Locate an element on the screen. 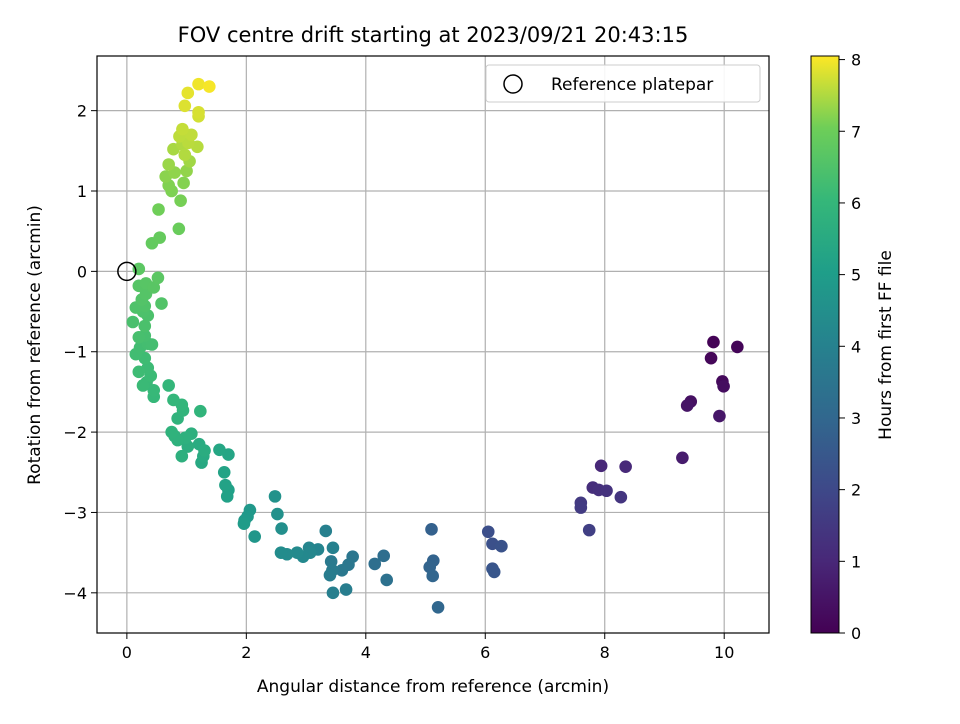 The height and width of the screenshot is (724, 960). colorbar-tick-label: 5 is located at coordinates (856, 275).